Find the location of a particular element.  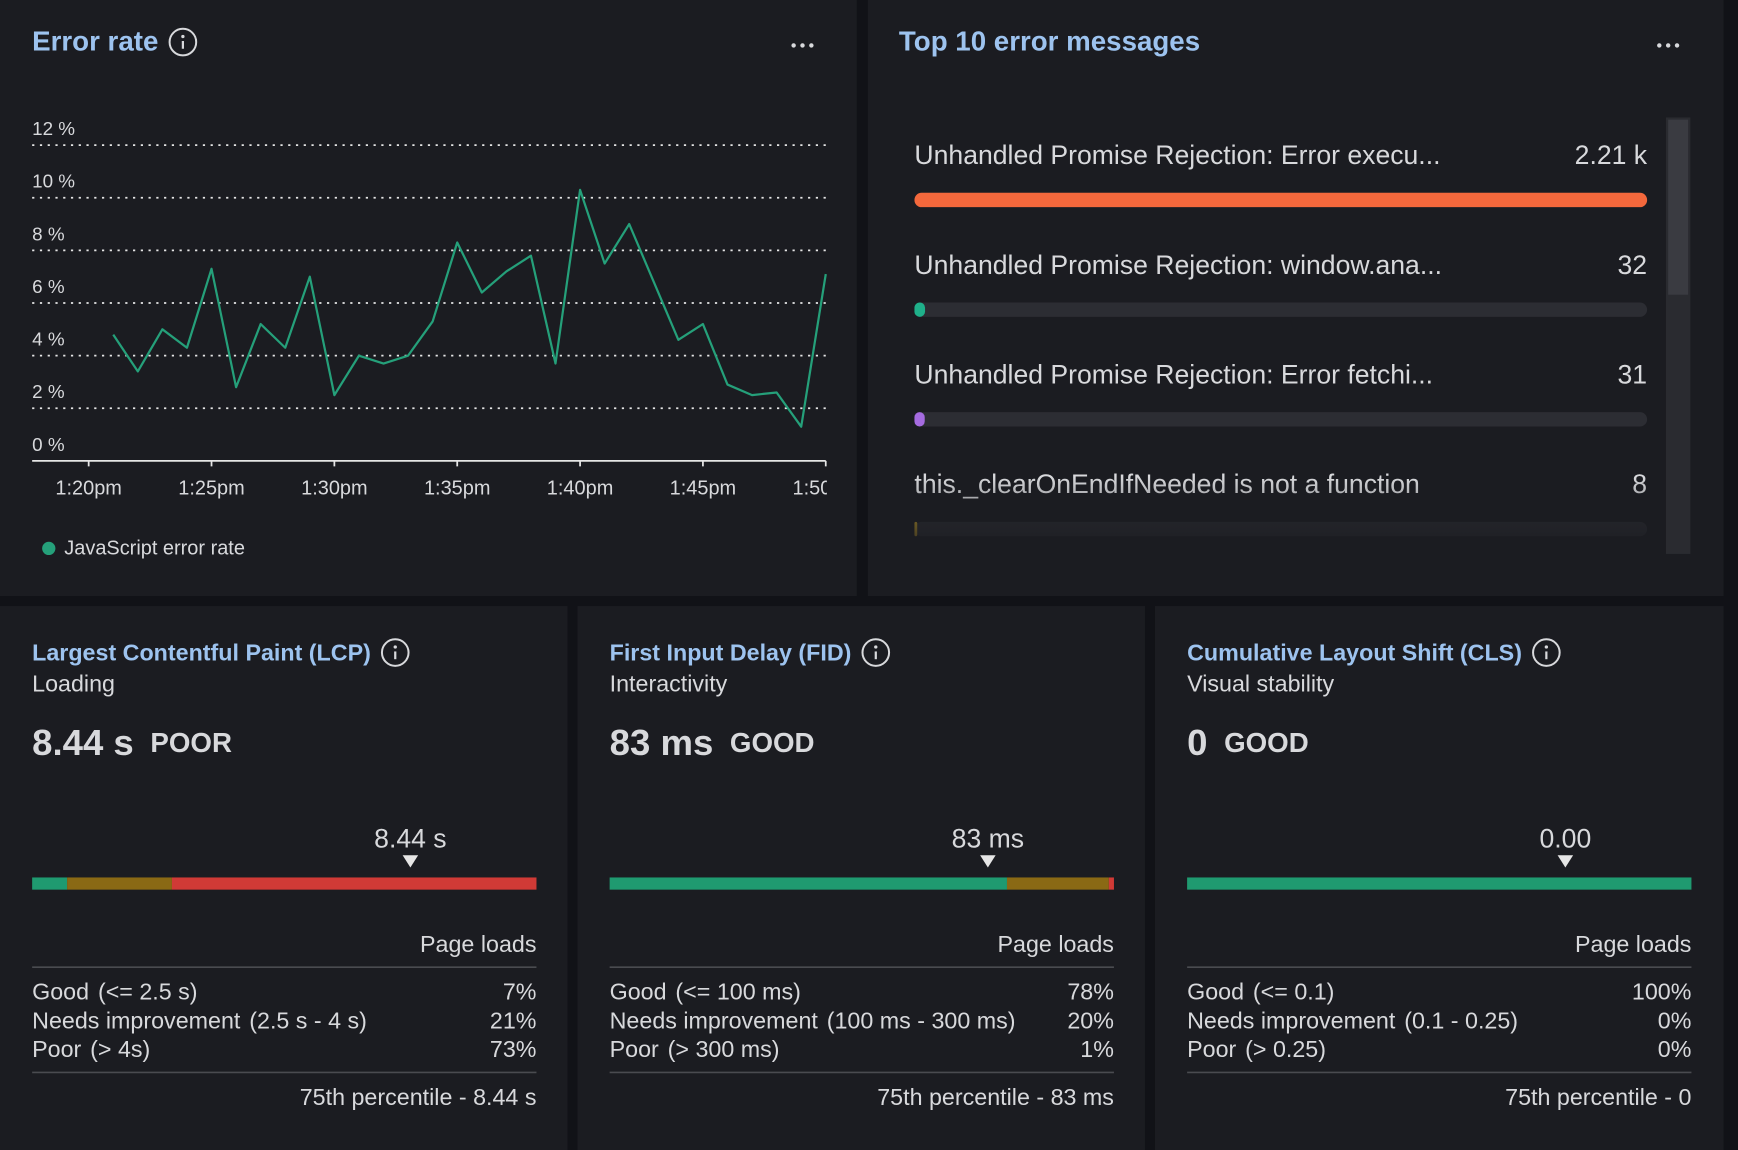

vital-title: Cumulative Layout Shift (CLS) is located at coordinates (1354, 653).